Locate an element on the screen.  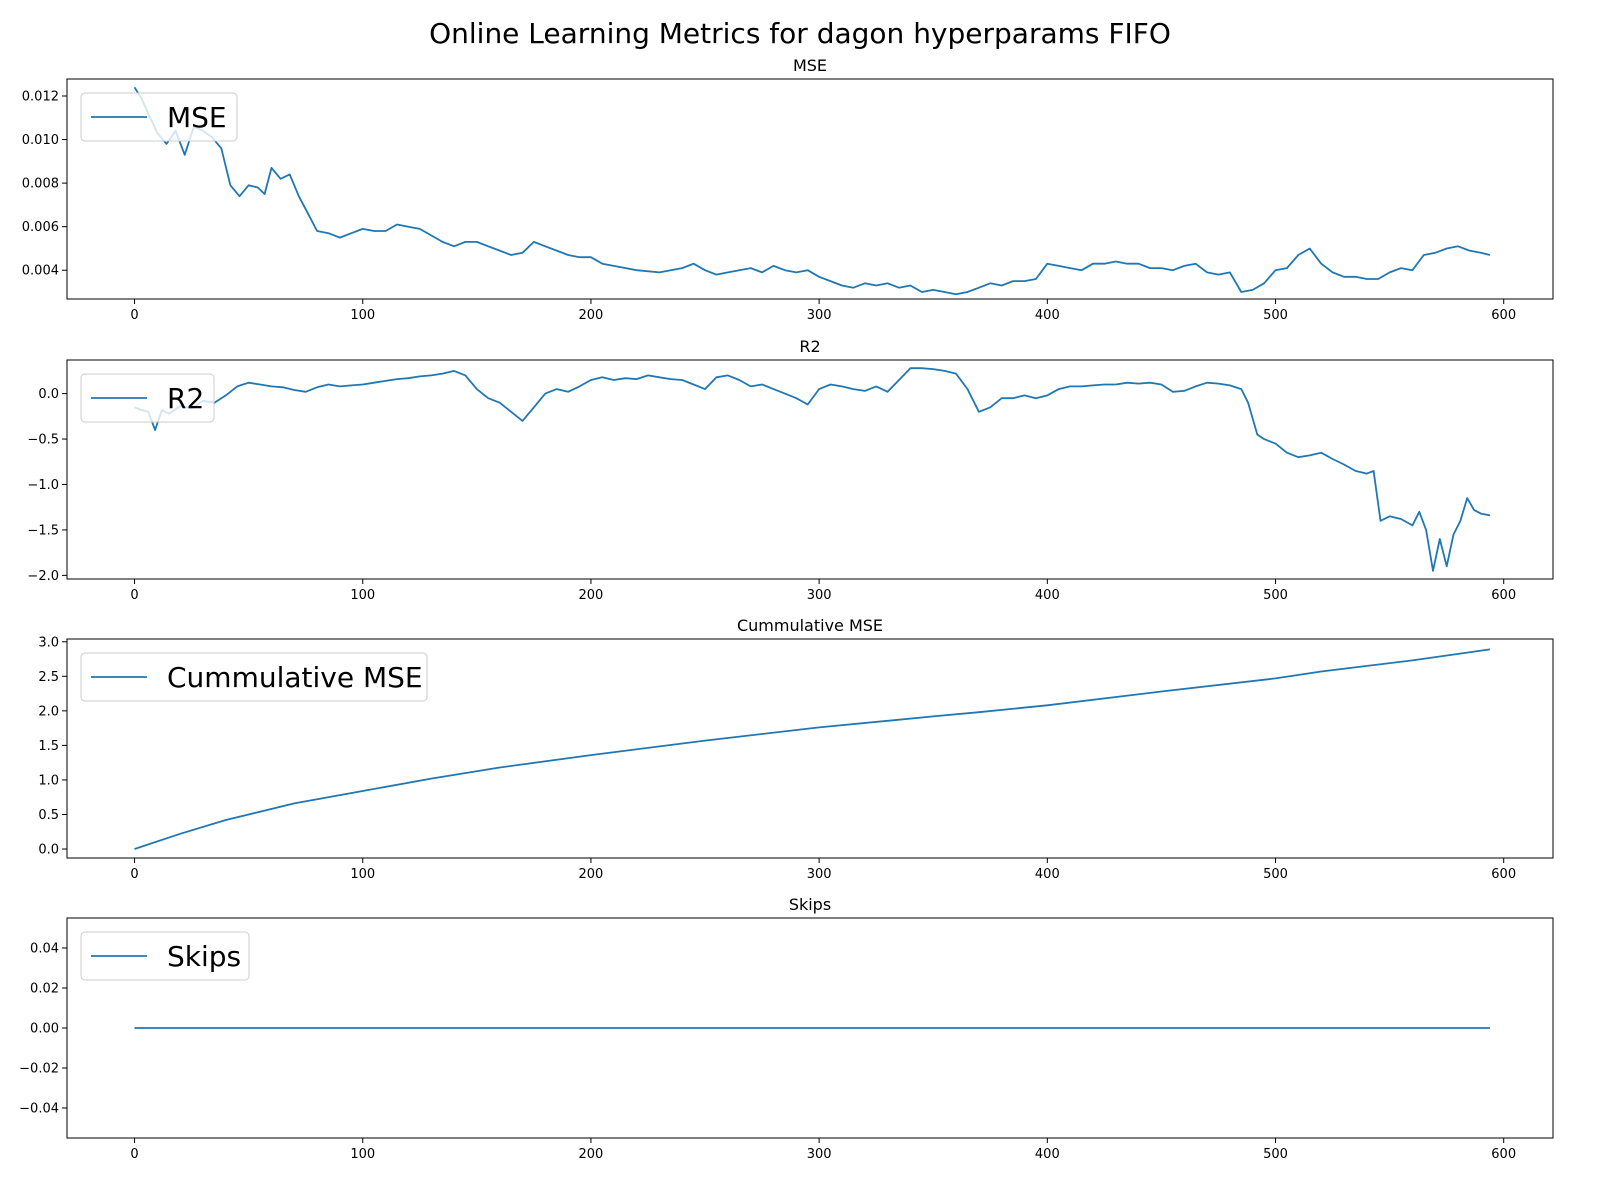
y-tick-label: 0.008 is located at coordinates (40, 184).